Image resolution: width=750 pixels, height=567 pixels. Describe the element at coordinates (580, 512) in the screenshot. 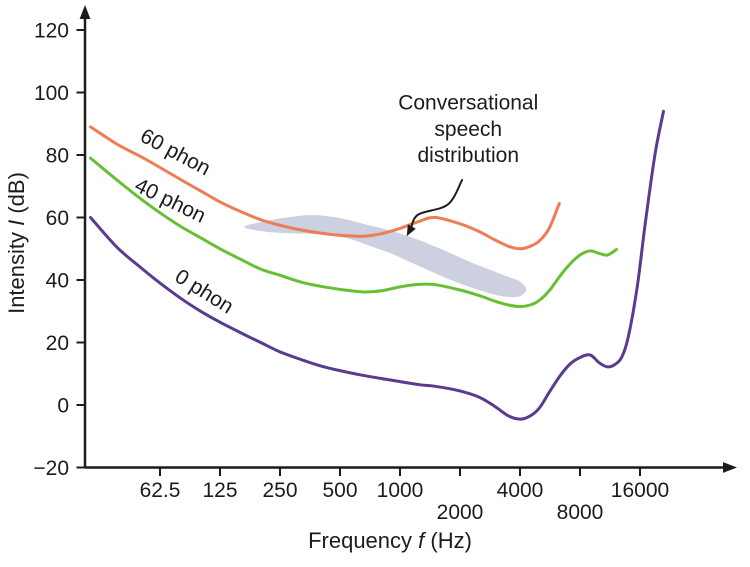

I see `x-tick-label: 8000` at that location.